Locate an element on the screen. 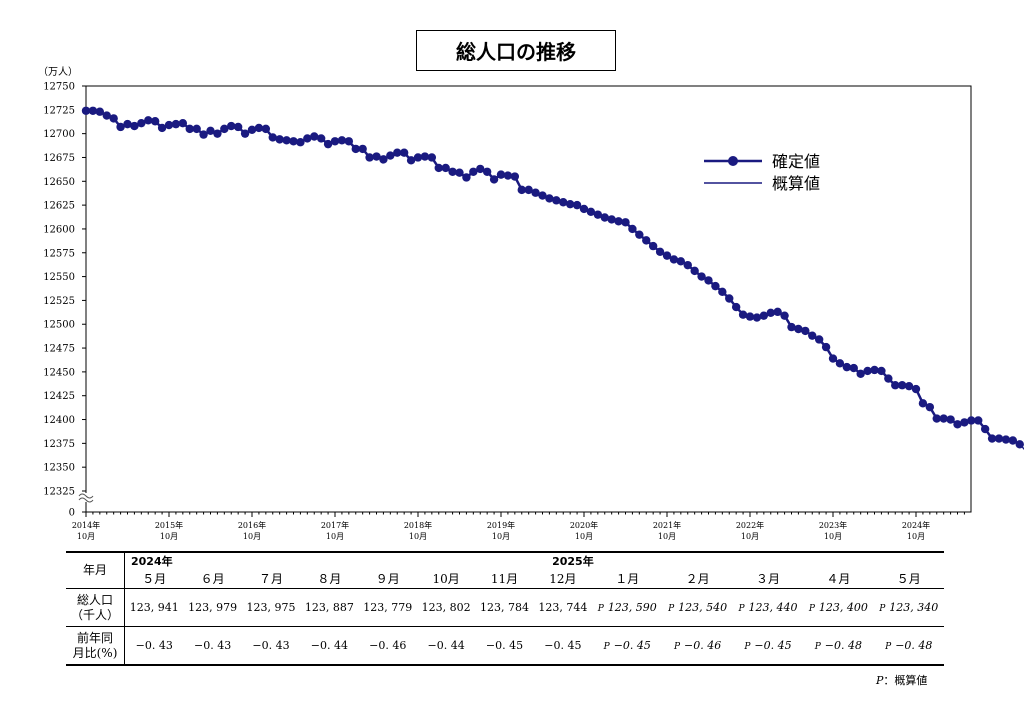 Image resolution: width=1024 pixels, height=709 pixels. x-tick-label-year: 2023年 is located at coordinates (833, 525).